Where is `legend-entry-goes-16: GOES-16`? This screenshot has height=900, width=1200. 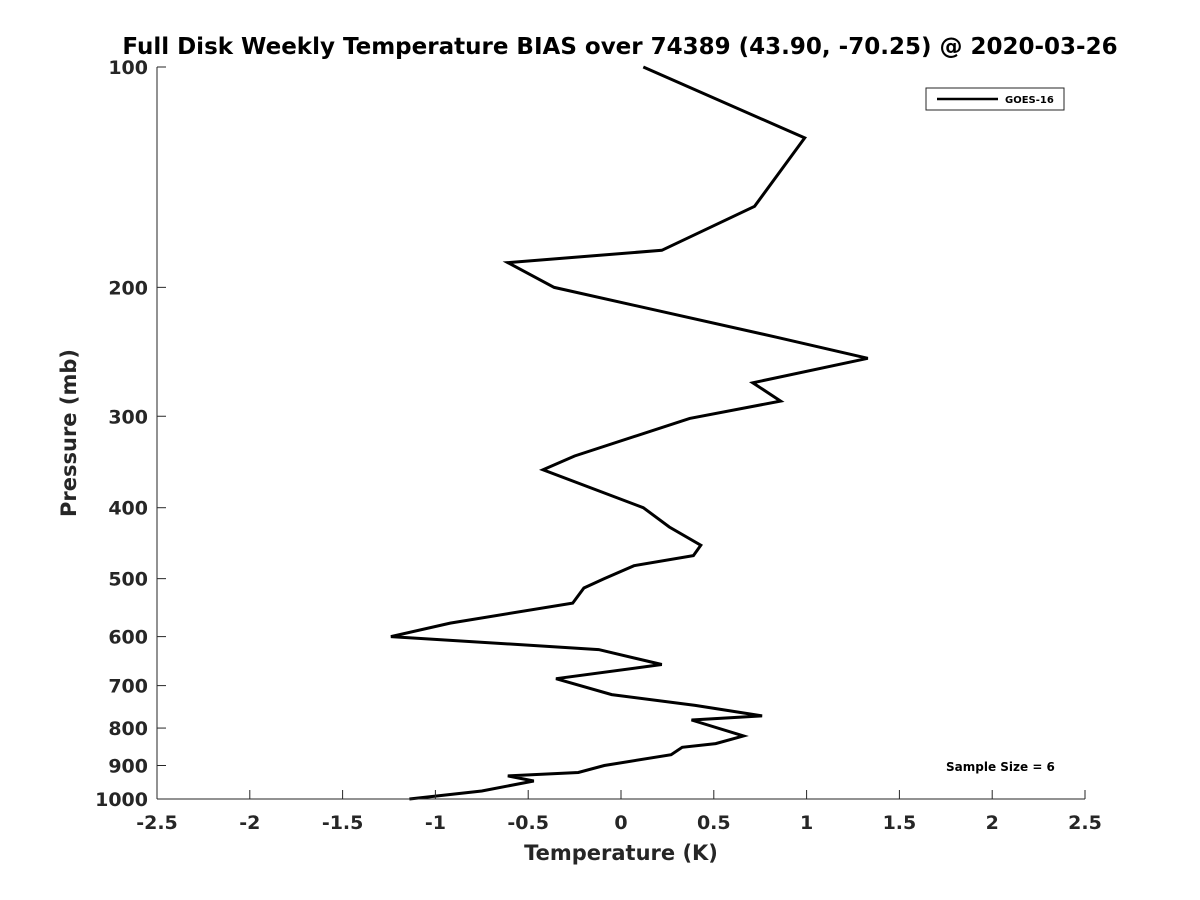 legend-entry-goes-16: GOES-16 is located at coordinates (1029, 100).